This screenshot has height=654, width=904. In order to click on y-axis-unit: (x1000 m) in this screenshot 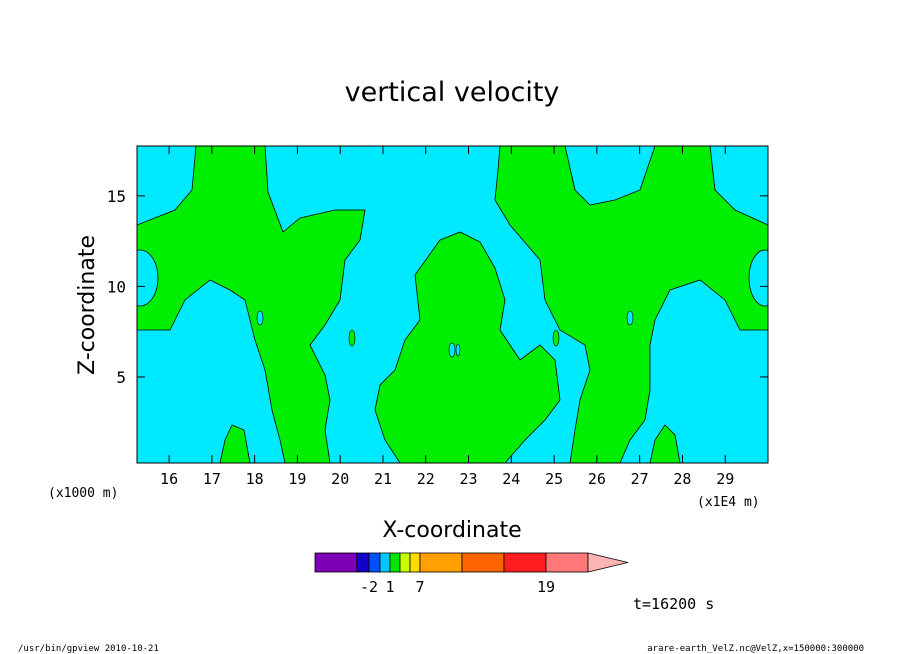, I will do `click(83, 493)`.